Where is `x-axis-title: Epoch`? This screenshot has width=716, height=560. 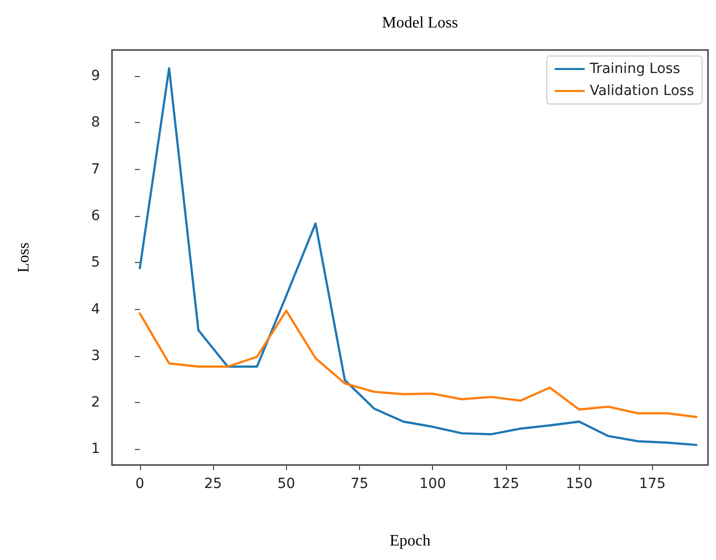
x-axis-title: Epoch is located at coordinates (410, 541).